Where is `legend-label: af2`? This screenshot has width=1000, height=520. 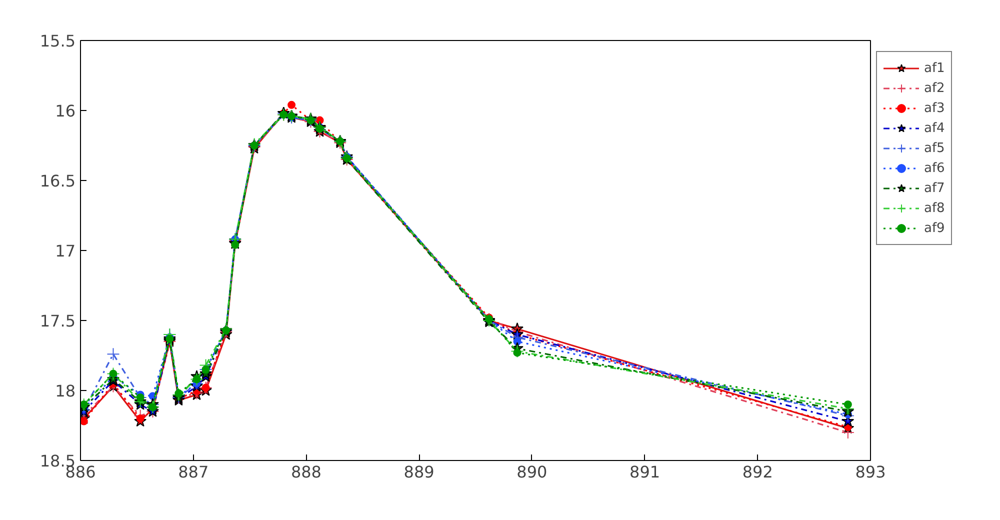
legend-label: af2 is located at coordinates (934, 88).